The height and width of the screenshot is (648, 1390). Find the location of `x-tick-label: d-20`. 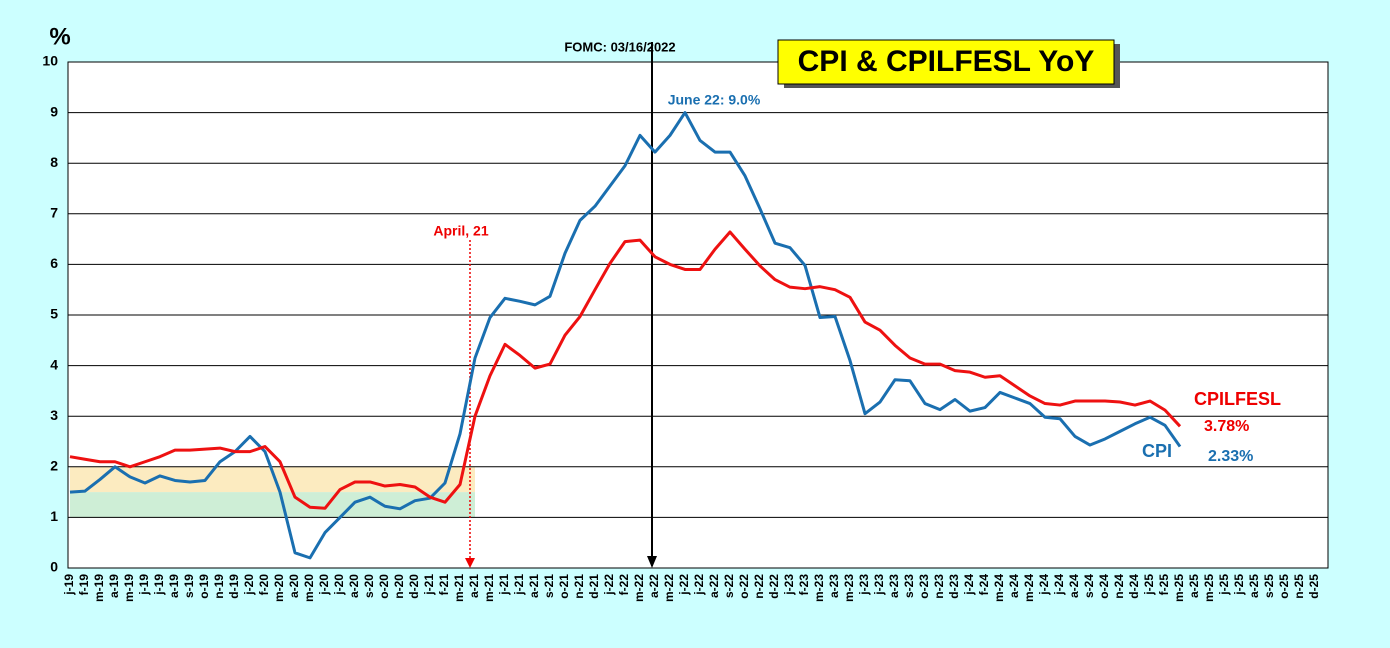

x-tick-label: d-20 is located at coordinates (414, 586).